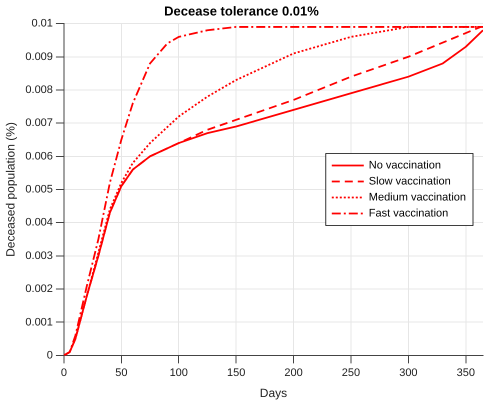 This screenshot has height=405, width=487. What do you see at coordinates (39, 322) in the screenshot?
I see `y-tick-label: 0.001` at bounding box center [39, 322].